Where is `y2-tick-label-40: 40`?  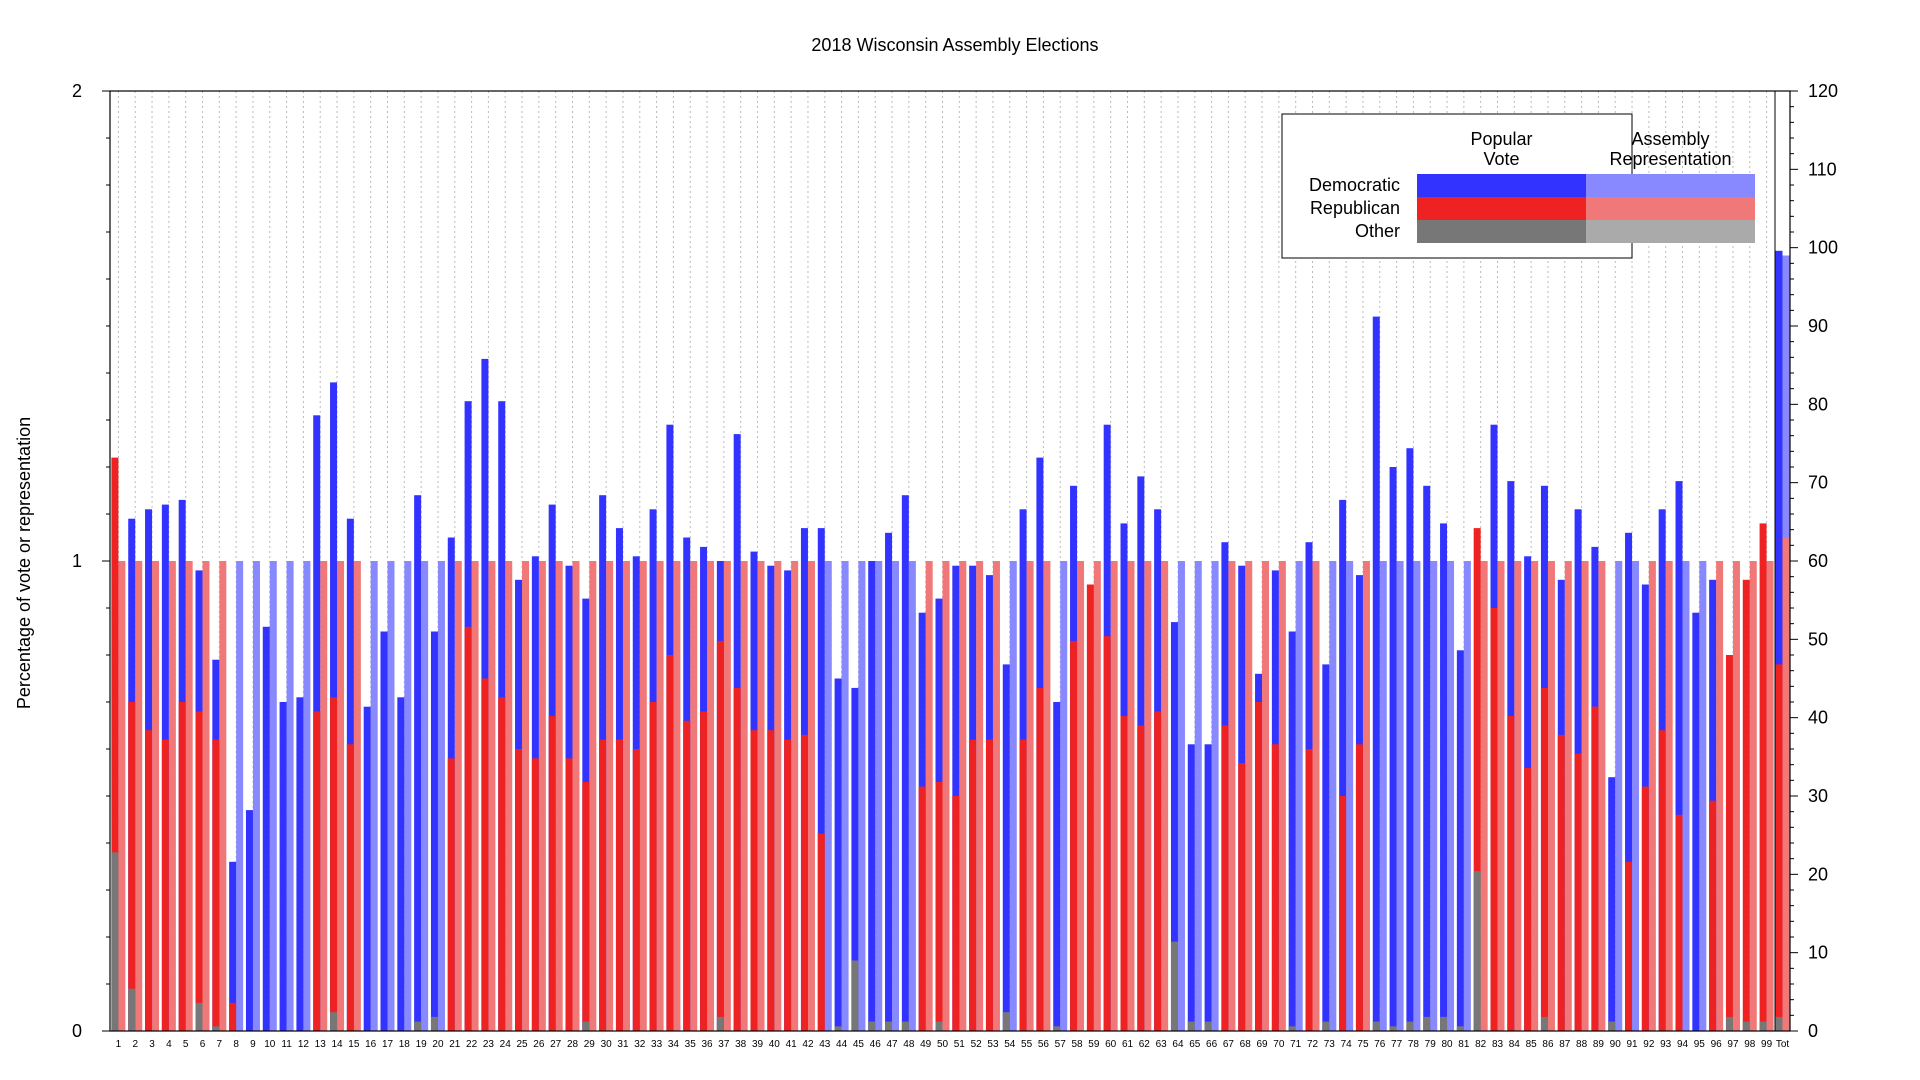
y2-tick-label-40: 40 is located at coordinates (1818, 718).